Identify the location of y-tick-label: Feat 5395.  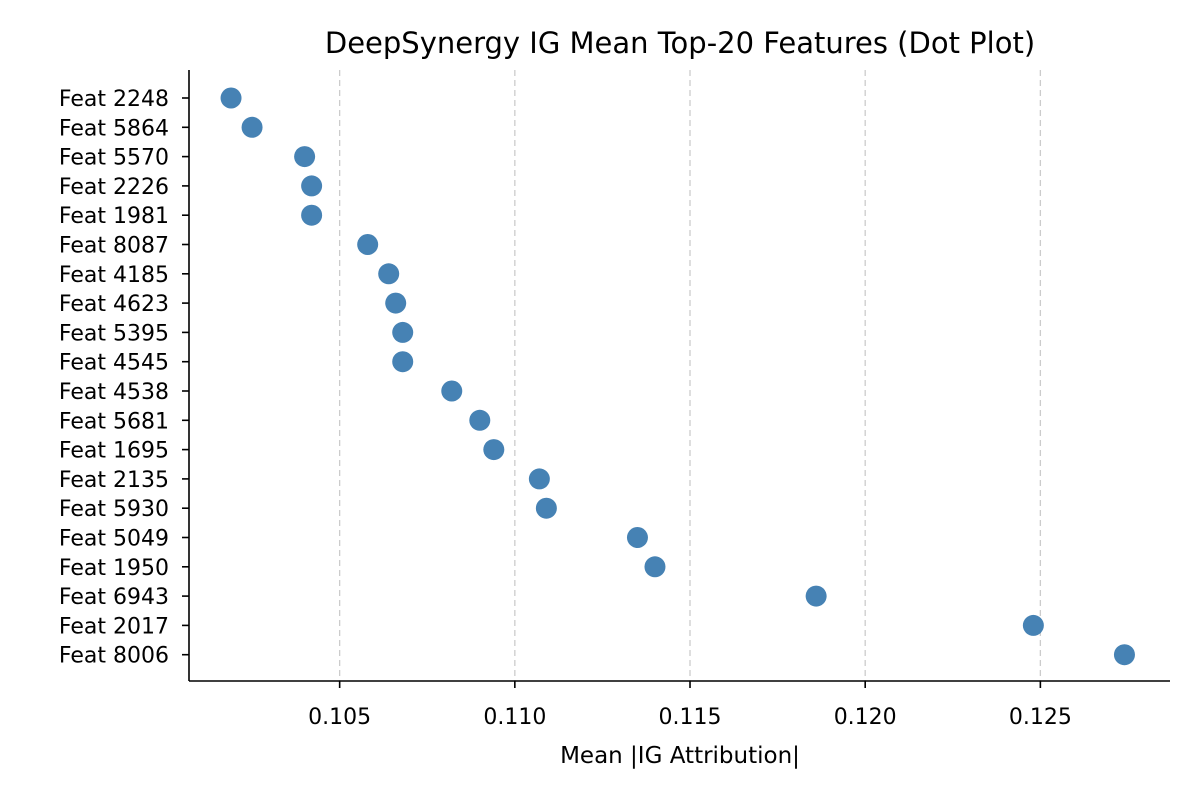
(114, 333).